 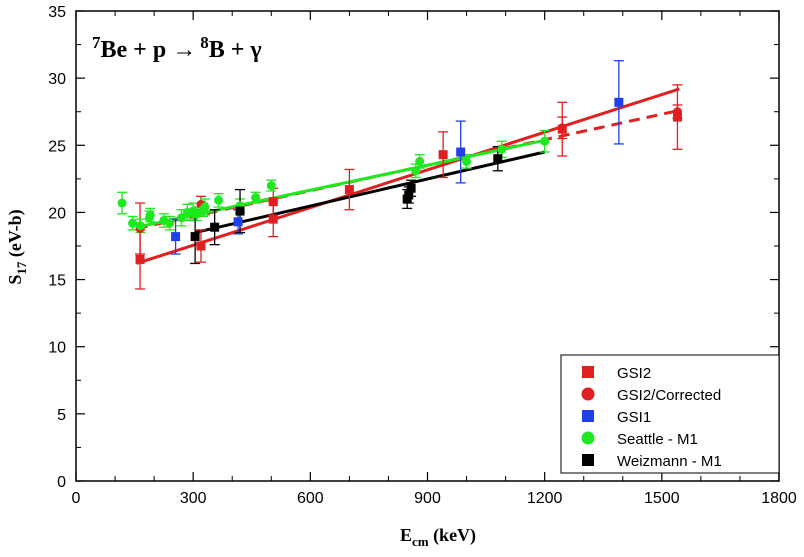 I want to click on y-tick-label: 25, so click(x=57, y=146).